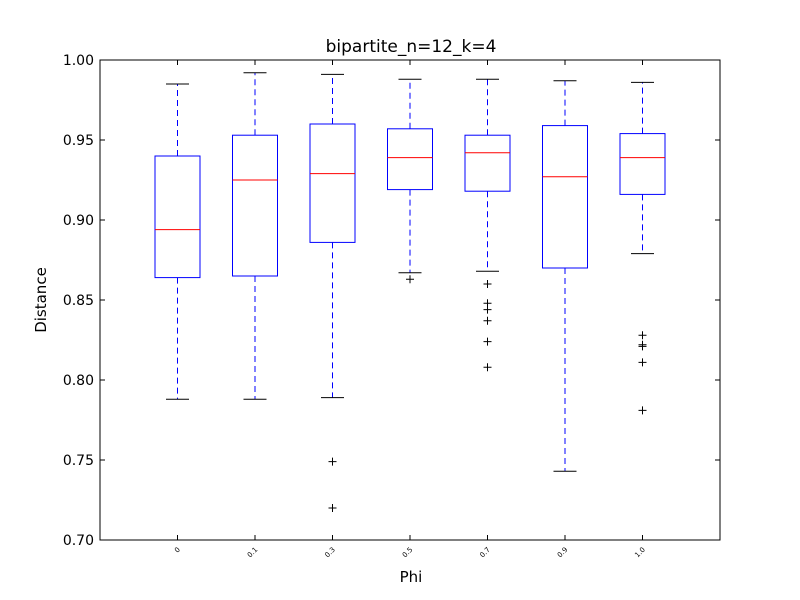  Describe the element at coordinates (253, 553) in the screenshot. I see `x-tick-label: 0.1` at that location.